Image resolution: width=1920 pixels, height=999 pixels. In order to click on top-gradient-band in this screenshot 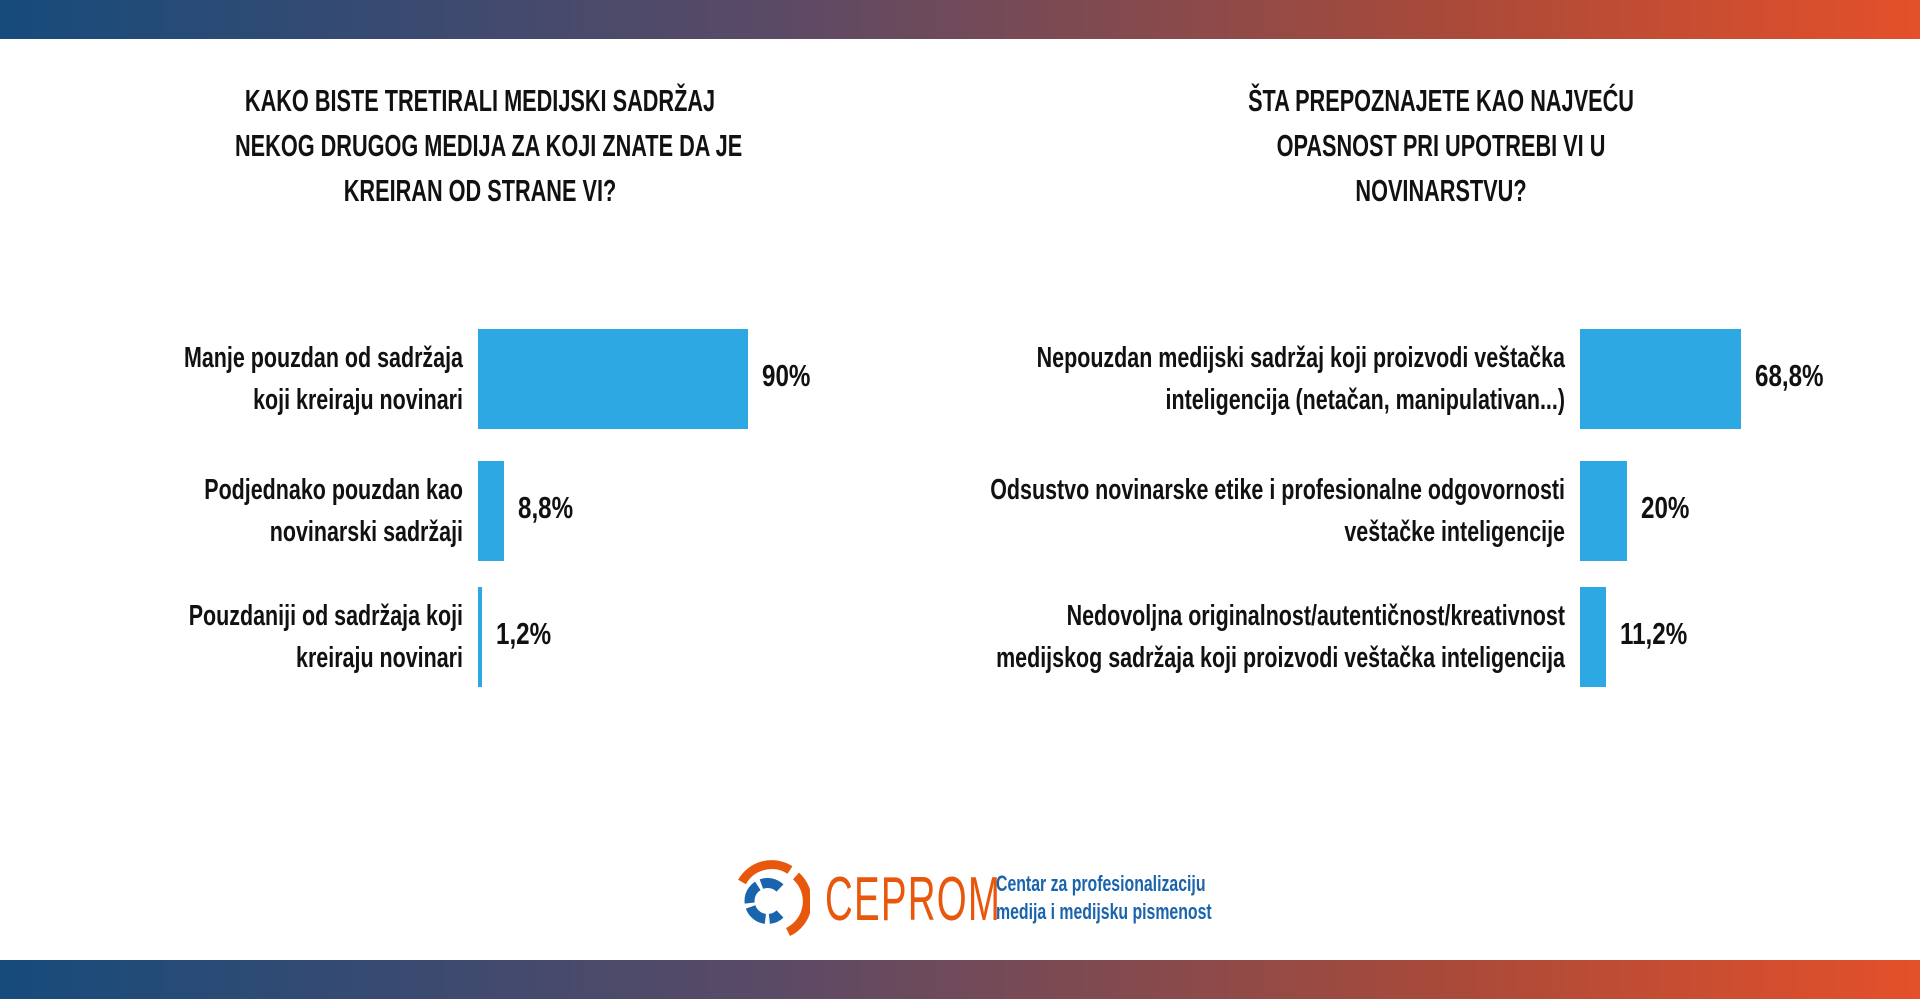, I will do `click(960, 19)`.